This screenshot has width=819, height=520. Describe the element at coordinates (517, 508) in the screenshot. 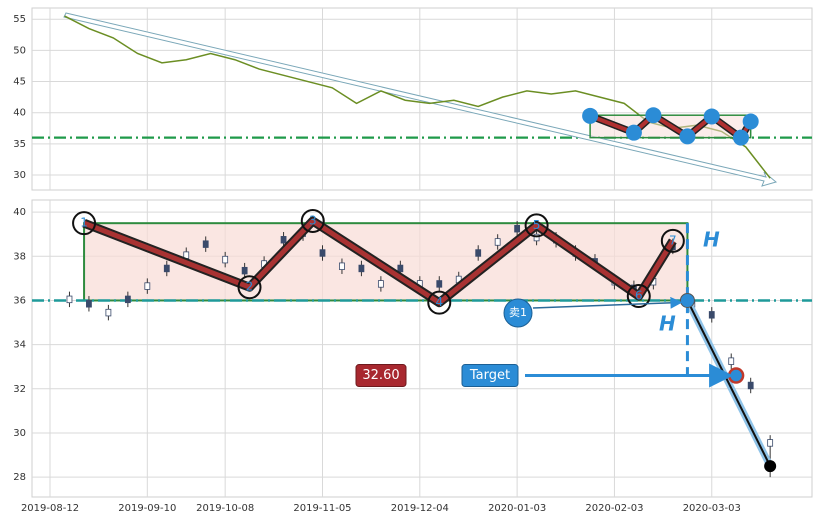

I see `x-tick-label: 2020-01-03` at that location.